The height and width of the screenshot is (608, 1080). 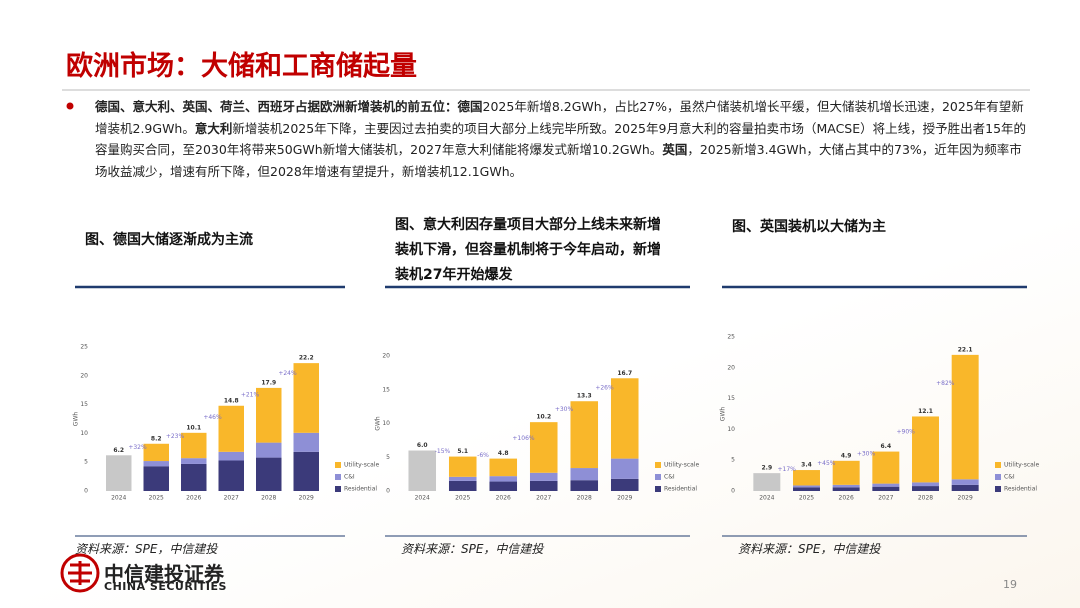 I want to click on growth-label: +23%, so click(x=175, y=436).